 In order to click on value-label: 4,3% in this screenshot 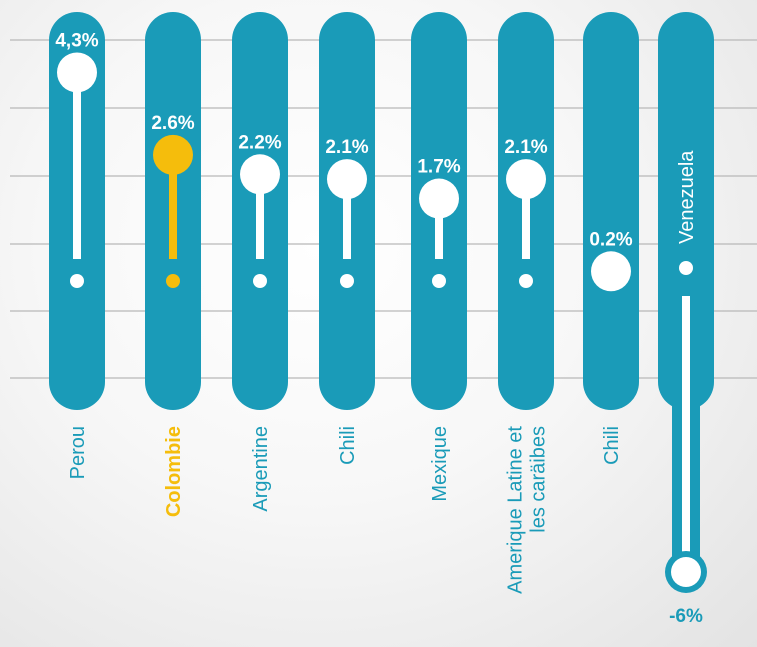, I will do `click(76, 40)`.